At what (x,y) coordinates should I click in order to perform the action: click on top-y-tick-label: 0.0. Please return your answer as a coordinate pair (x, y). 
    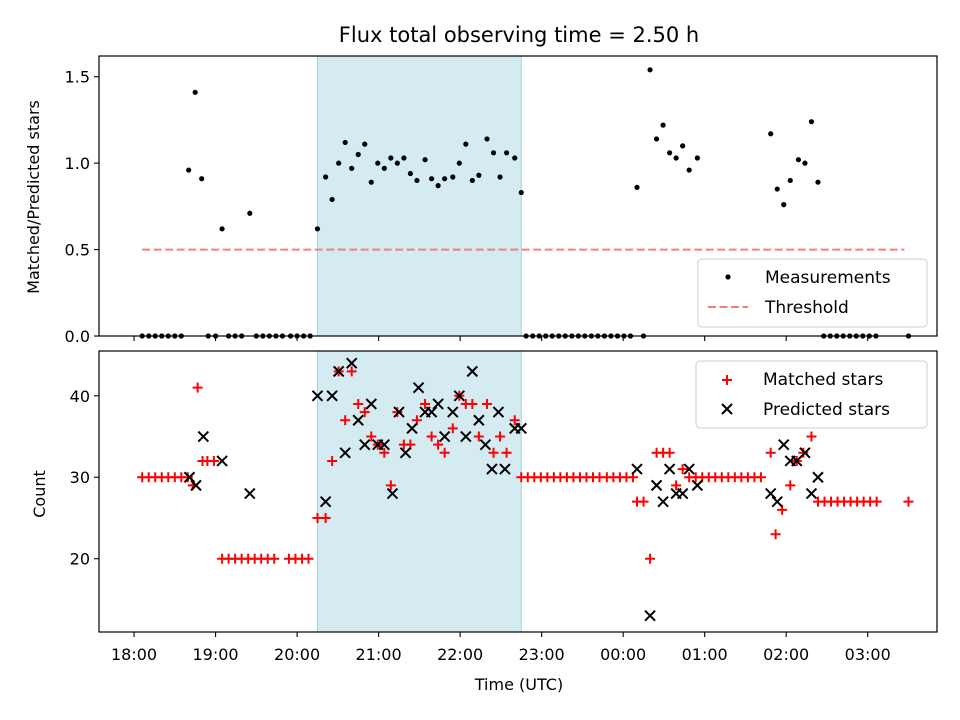
    Looking at the image, I should click on (77, 336).